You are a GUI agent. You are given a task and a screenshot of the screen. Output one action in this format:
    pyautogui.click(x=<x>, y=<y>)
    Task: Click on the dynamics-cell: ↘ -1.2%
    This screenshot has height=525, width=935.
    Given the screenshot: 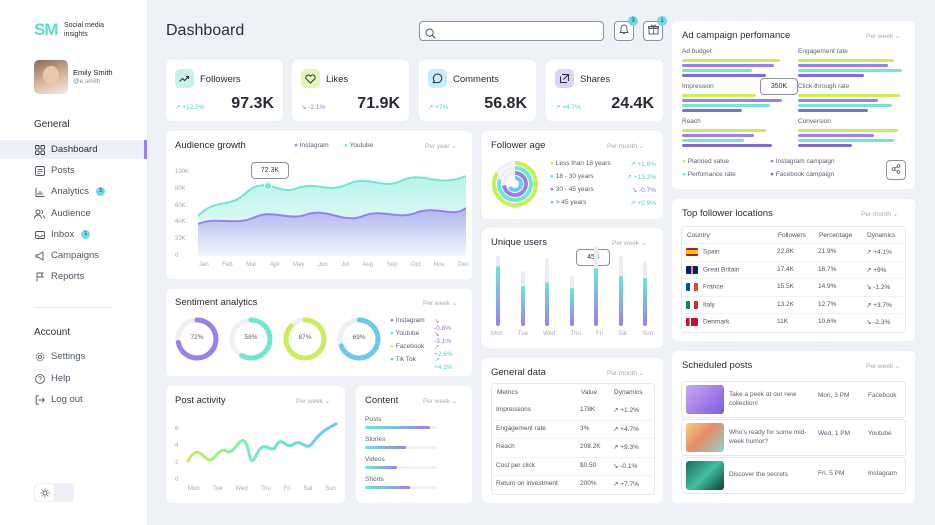 What is the action you would take?
    pyautogui.click(x=878, y=287)
    